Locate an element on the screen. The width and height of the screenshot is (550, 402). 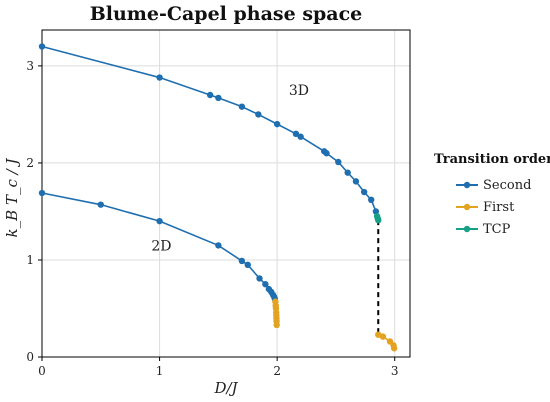
legend-label-second: Second is located at coordinates (507, 185).